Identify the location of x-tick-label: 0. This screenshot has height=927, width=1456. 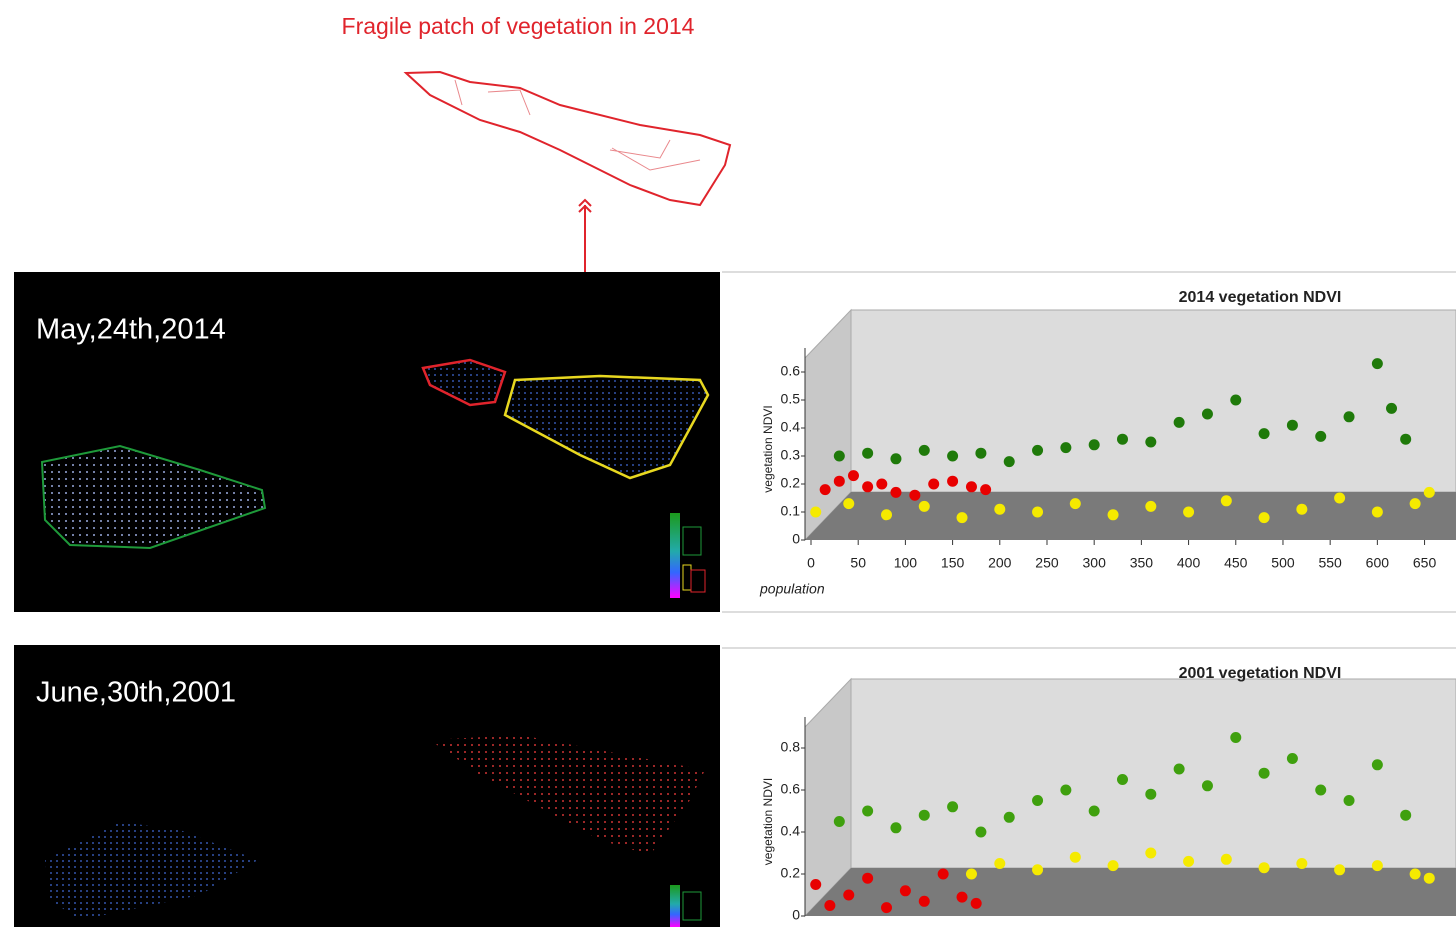
(811, 563).